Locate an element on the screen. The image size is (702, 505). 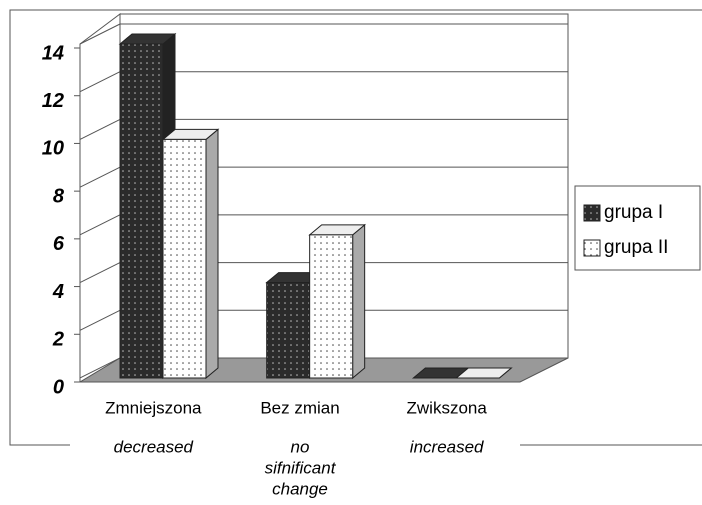
category-note: no is located at coordinates (300, 446).